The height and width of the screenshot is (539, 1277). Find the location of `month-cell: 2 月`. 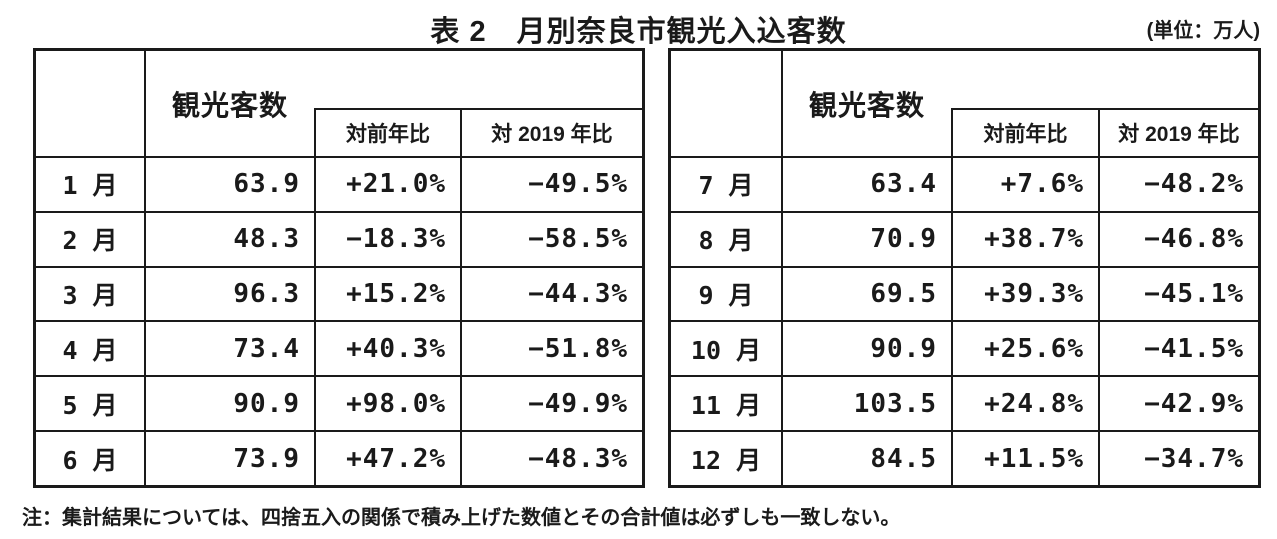

month-cell: 2 月 is located at coordinates (90, 238).